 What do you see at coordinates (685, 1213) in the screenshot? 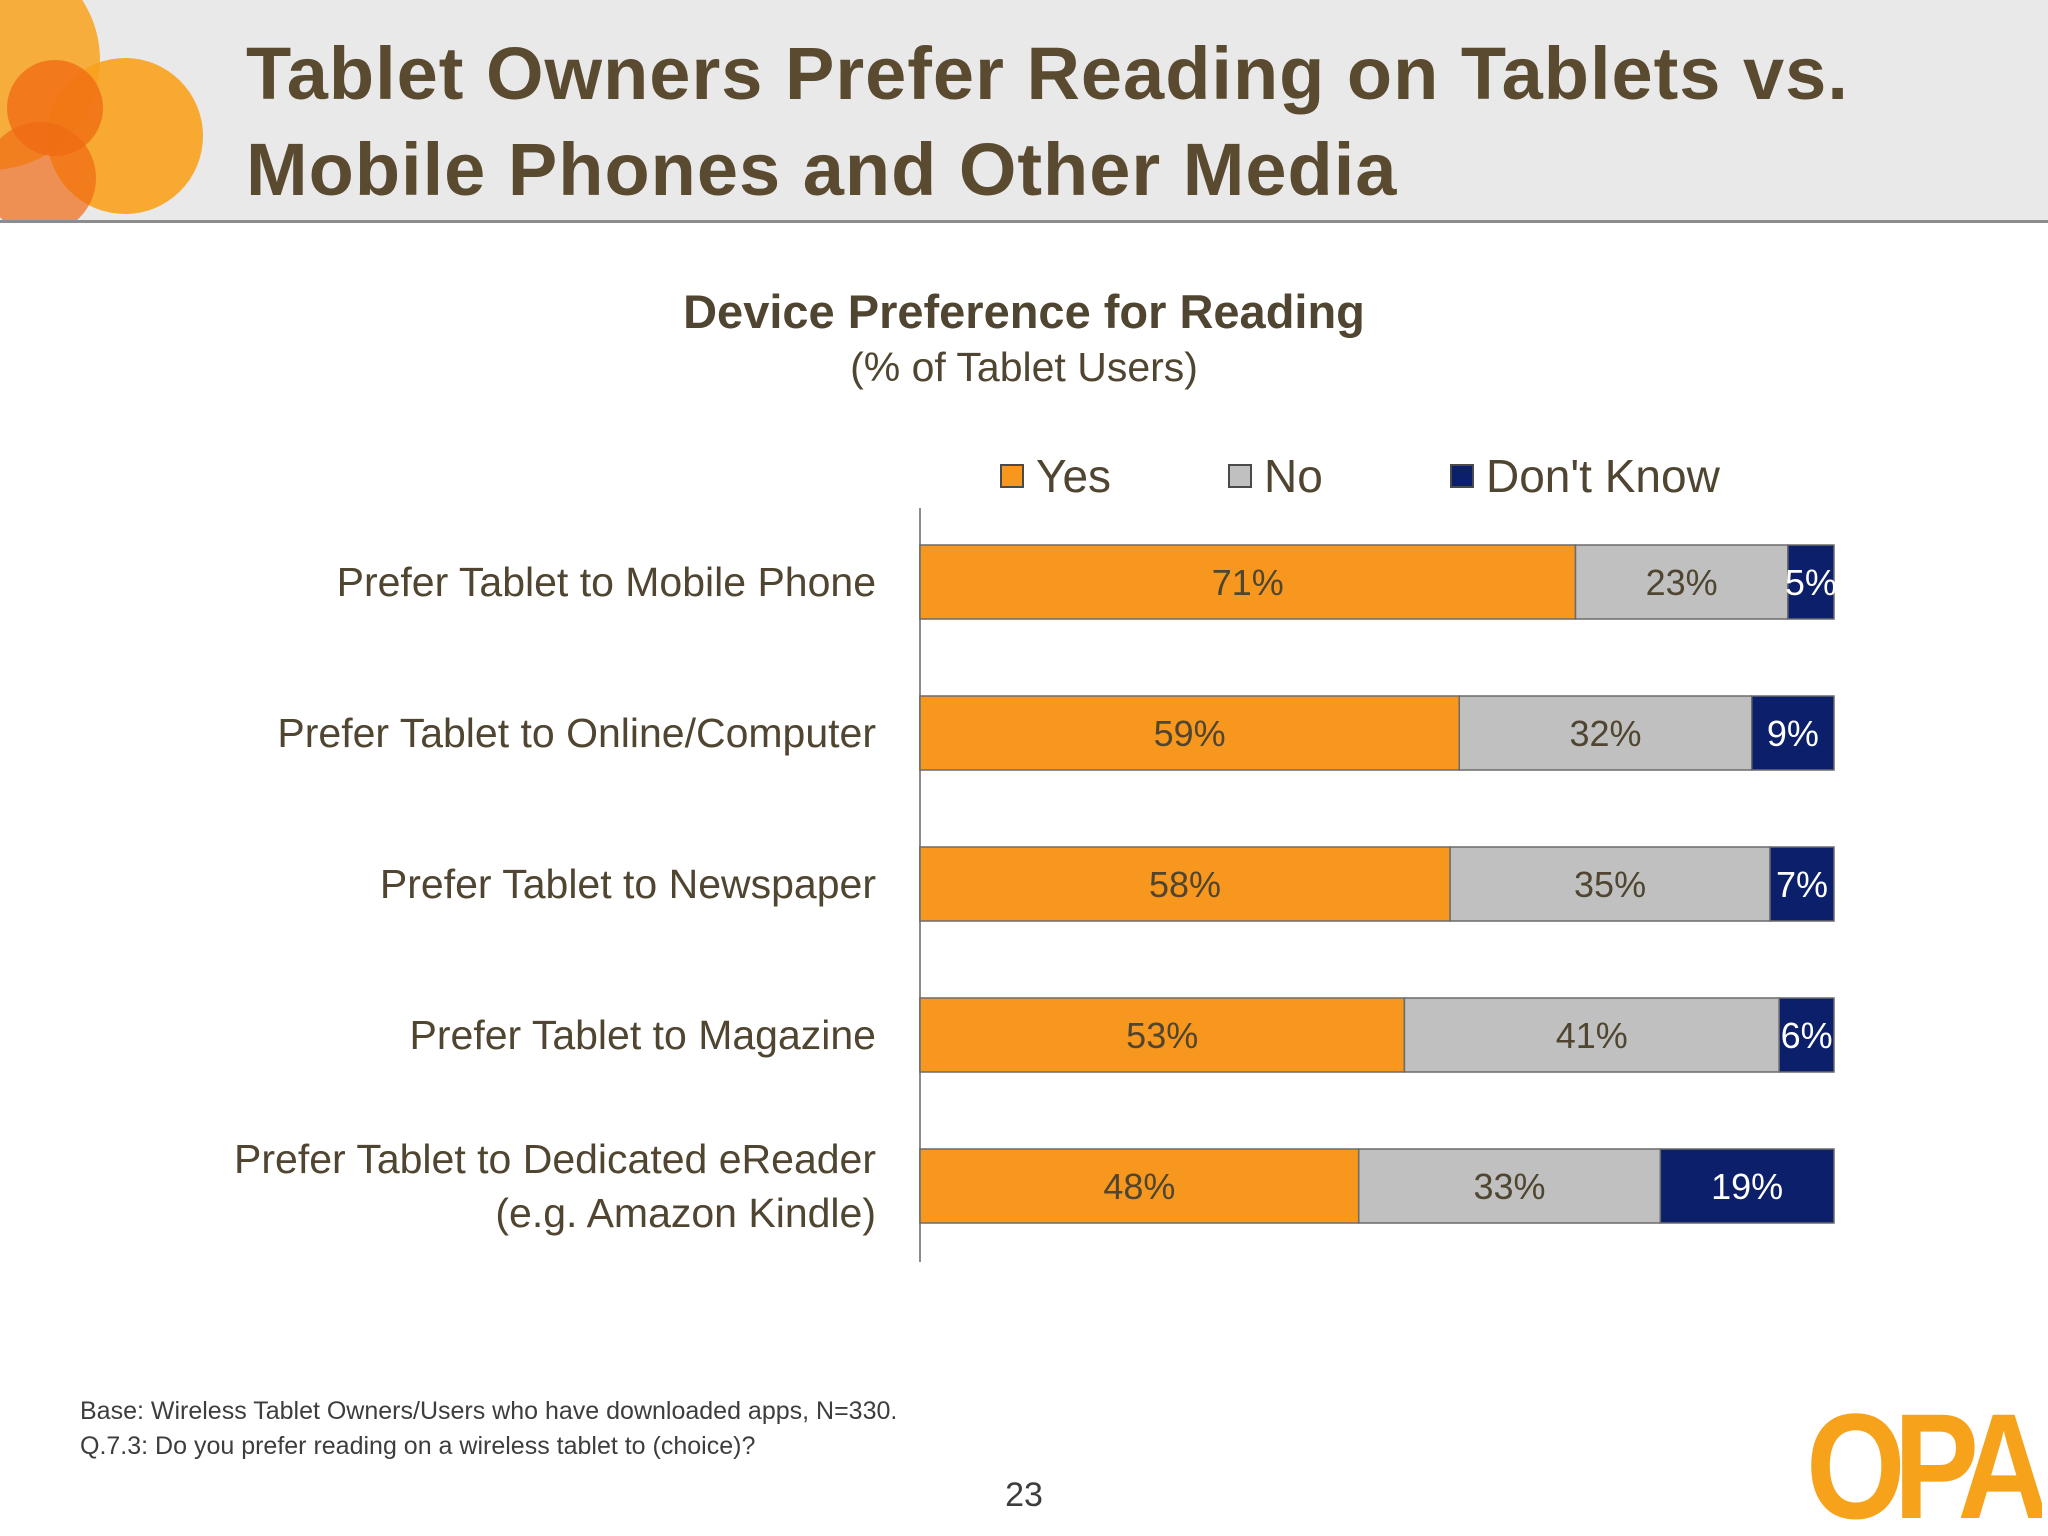
I see `category-label: (e.g. Amazon Kindle)` at bounding box center [685, 1213].